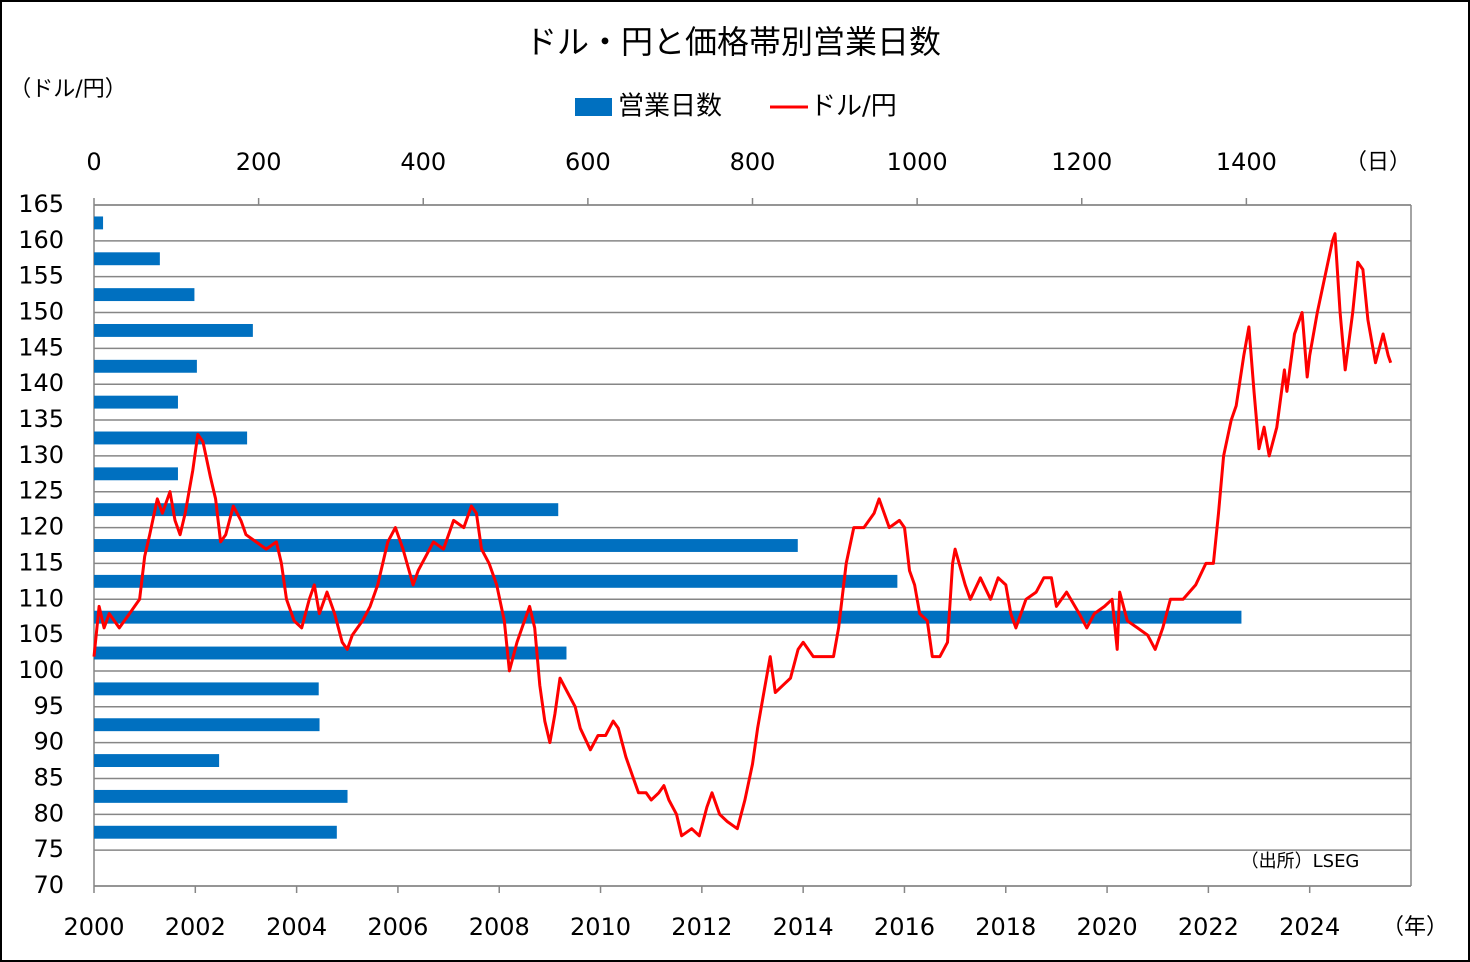 This screenshot has width=1470, height=962. Describe the element at coordinates (41, 670) in the screenshot. I see `y-tick-label: 100` at that location.